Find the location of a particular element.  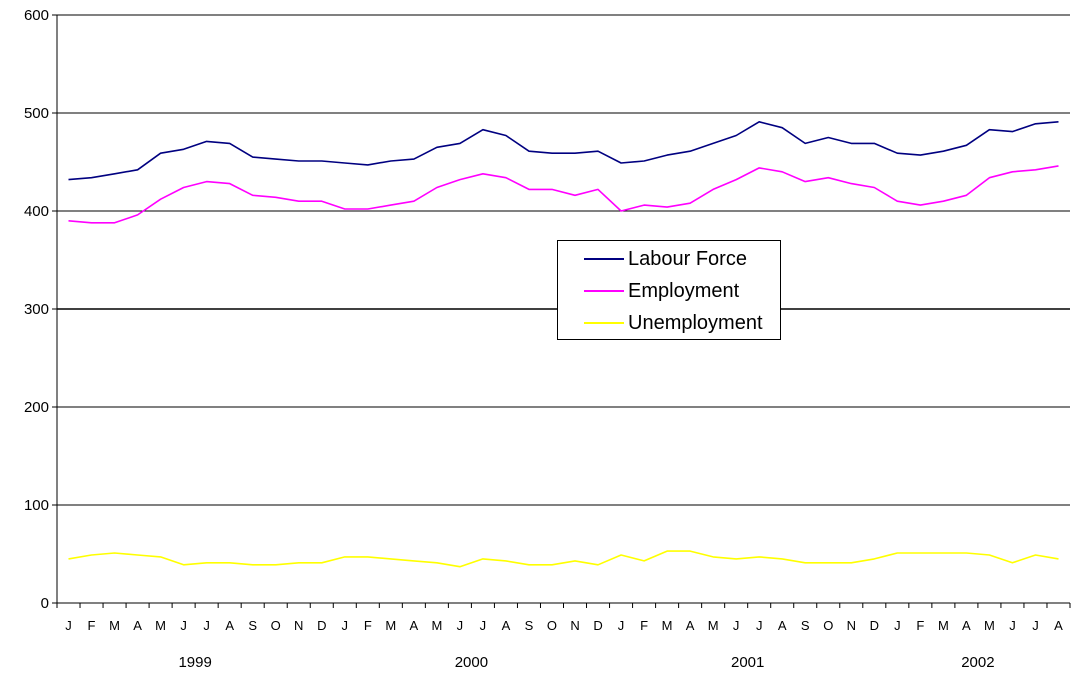

y-tick-label: 200 is located at coordinates (36, 407).